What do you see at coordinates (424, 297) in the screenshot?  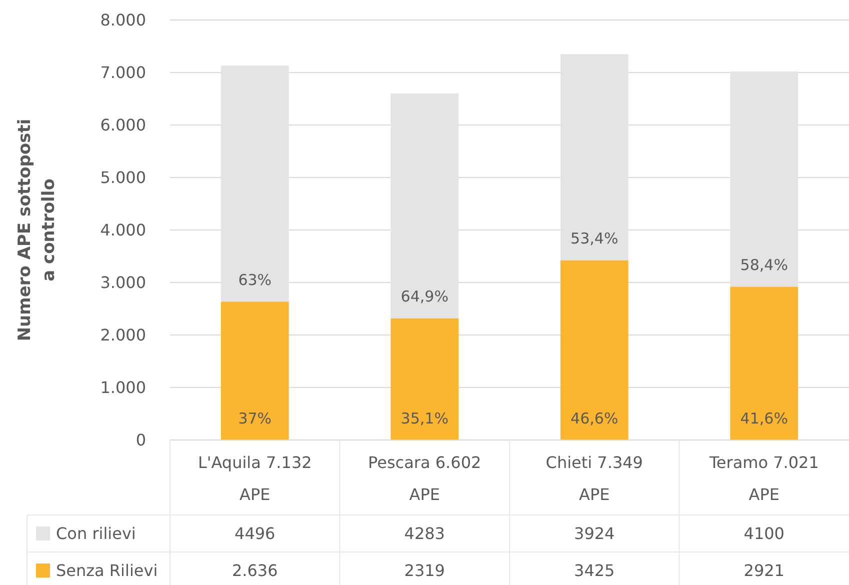 I see `annotation: 64,9%` at bounding box center [424, 297].